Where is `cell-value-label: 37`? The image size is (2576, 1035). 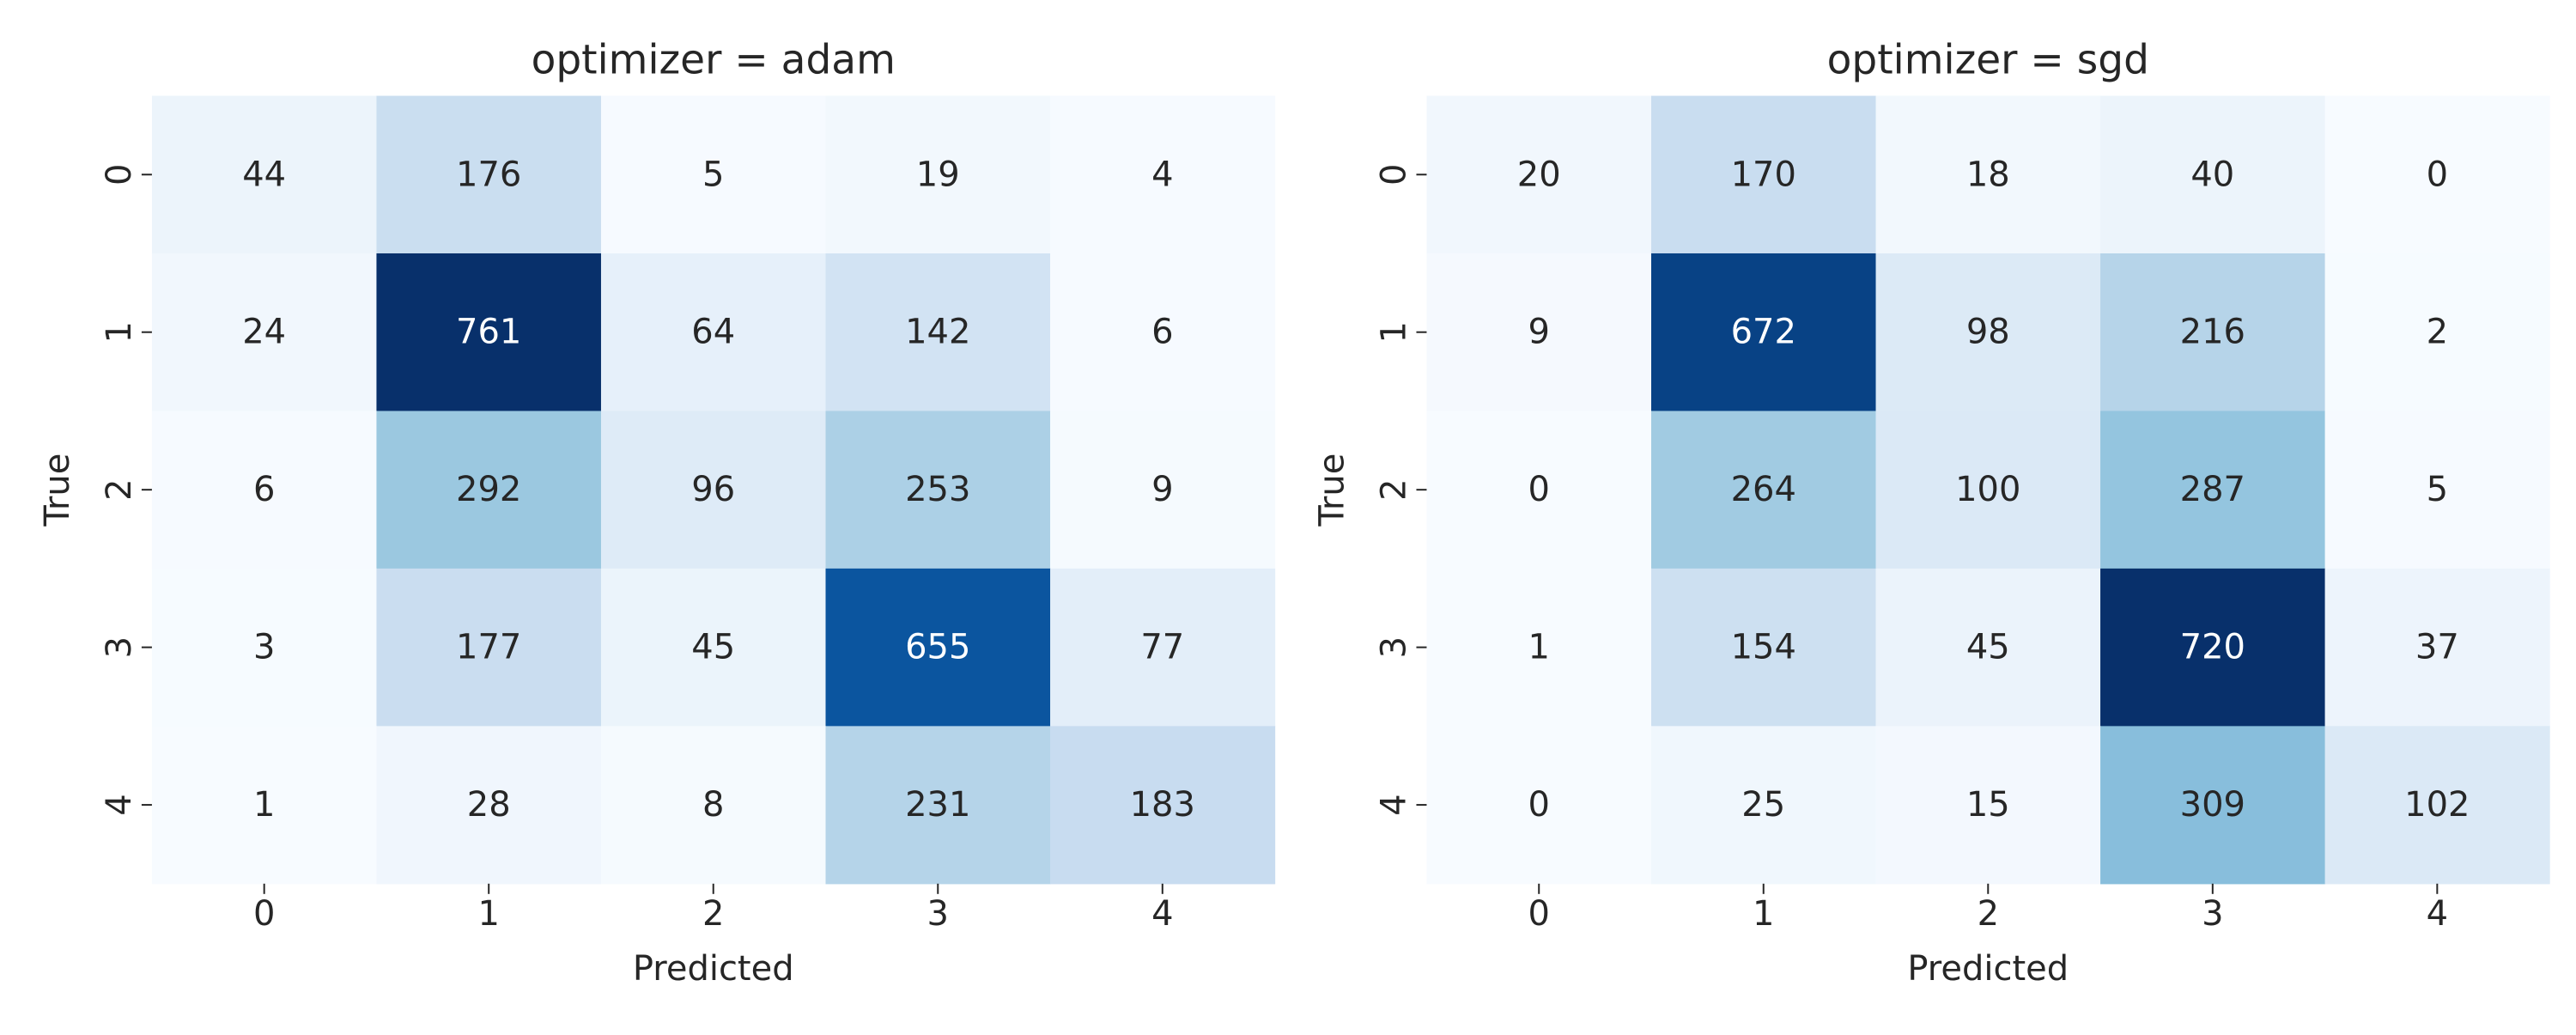 cell-value-label: 37 is located at coordinates (2437, 647).